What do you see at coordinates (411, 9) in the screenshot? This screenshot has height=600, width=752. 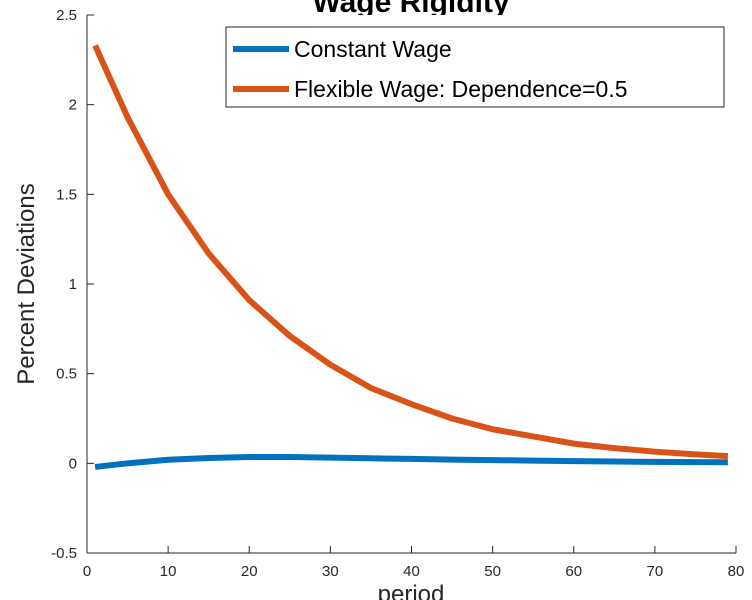 I see `chart-title: Wage Rigidity` at bounding box center [411, 9].